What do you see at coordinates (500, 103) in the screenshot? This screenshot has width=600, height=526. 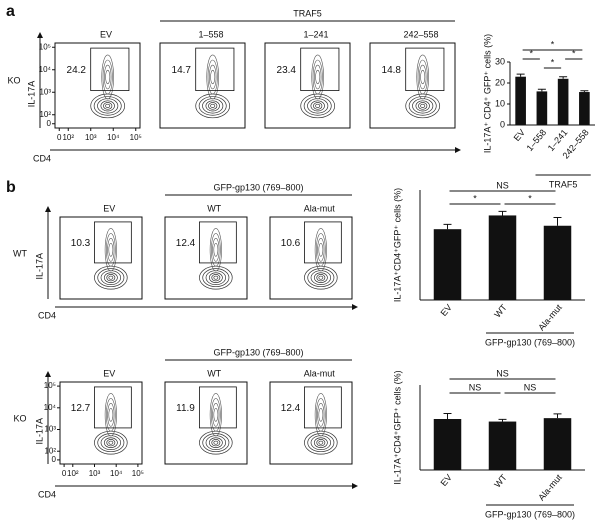 I see `y-tick-label: 10` at bounding box center [500, 103].